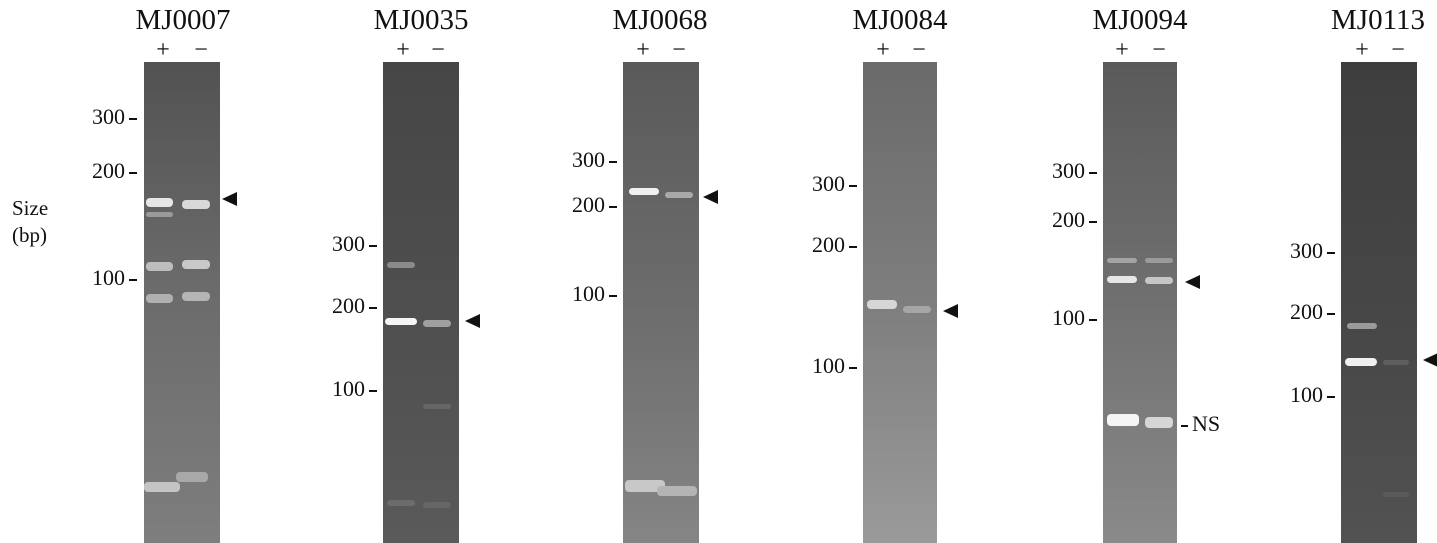 Image resolution: width=1437 pixels, height=543 pixels. I want to click on panel-title: MJ0068, so click(660, 20).